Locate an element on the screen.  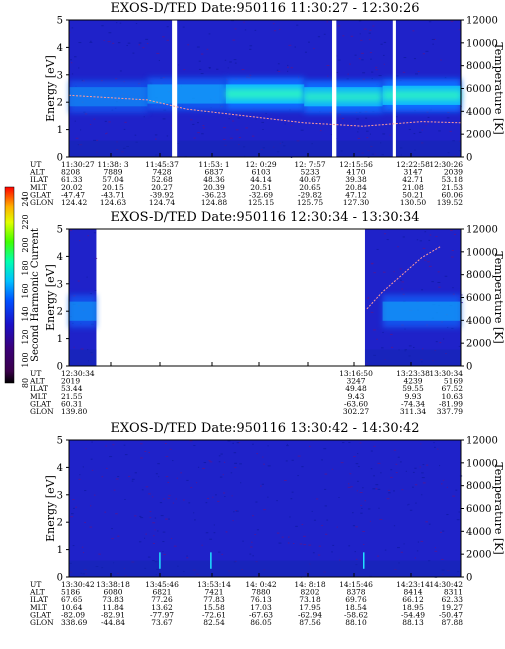
y2-axis-label: Temperature [K] is located at coordinates (498, 88).